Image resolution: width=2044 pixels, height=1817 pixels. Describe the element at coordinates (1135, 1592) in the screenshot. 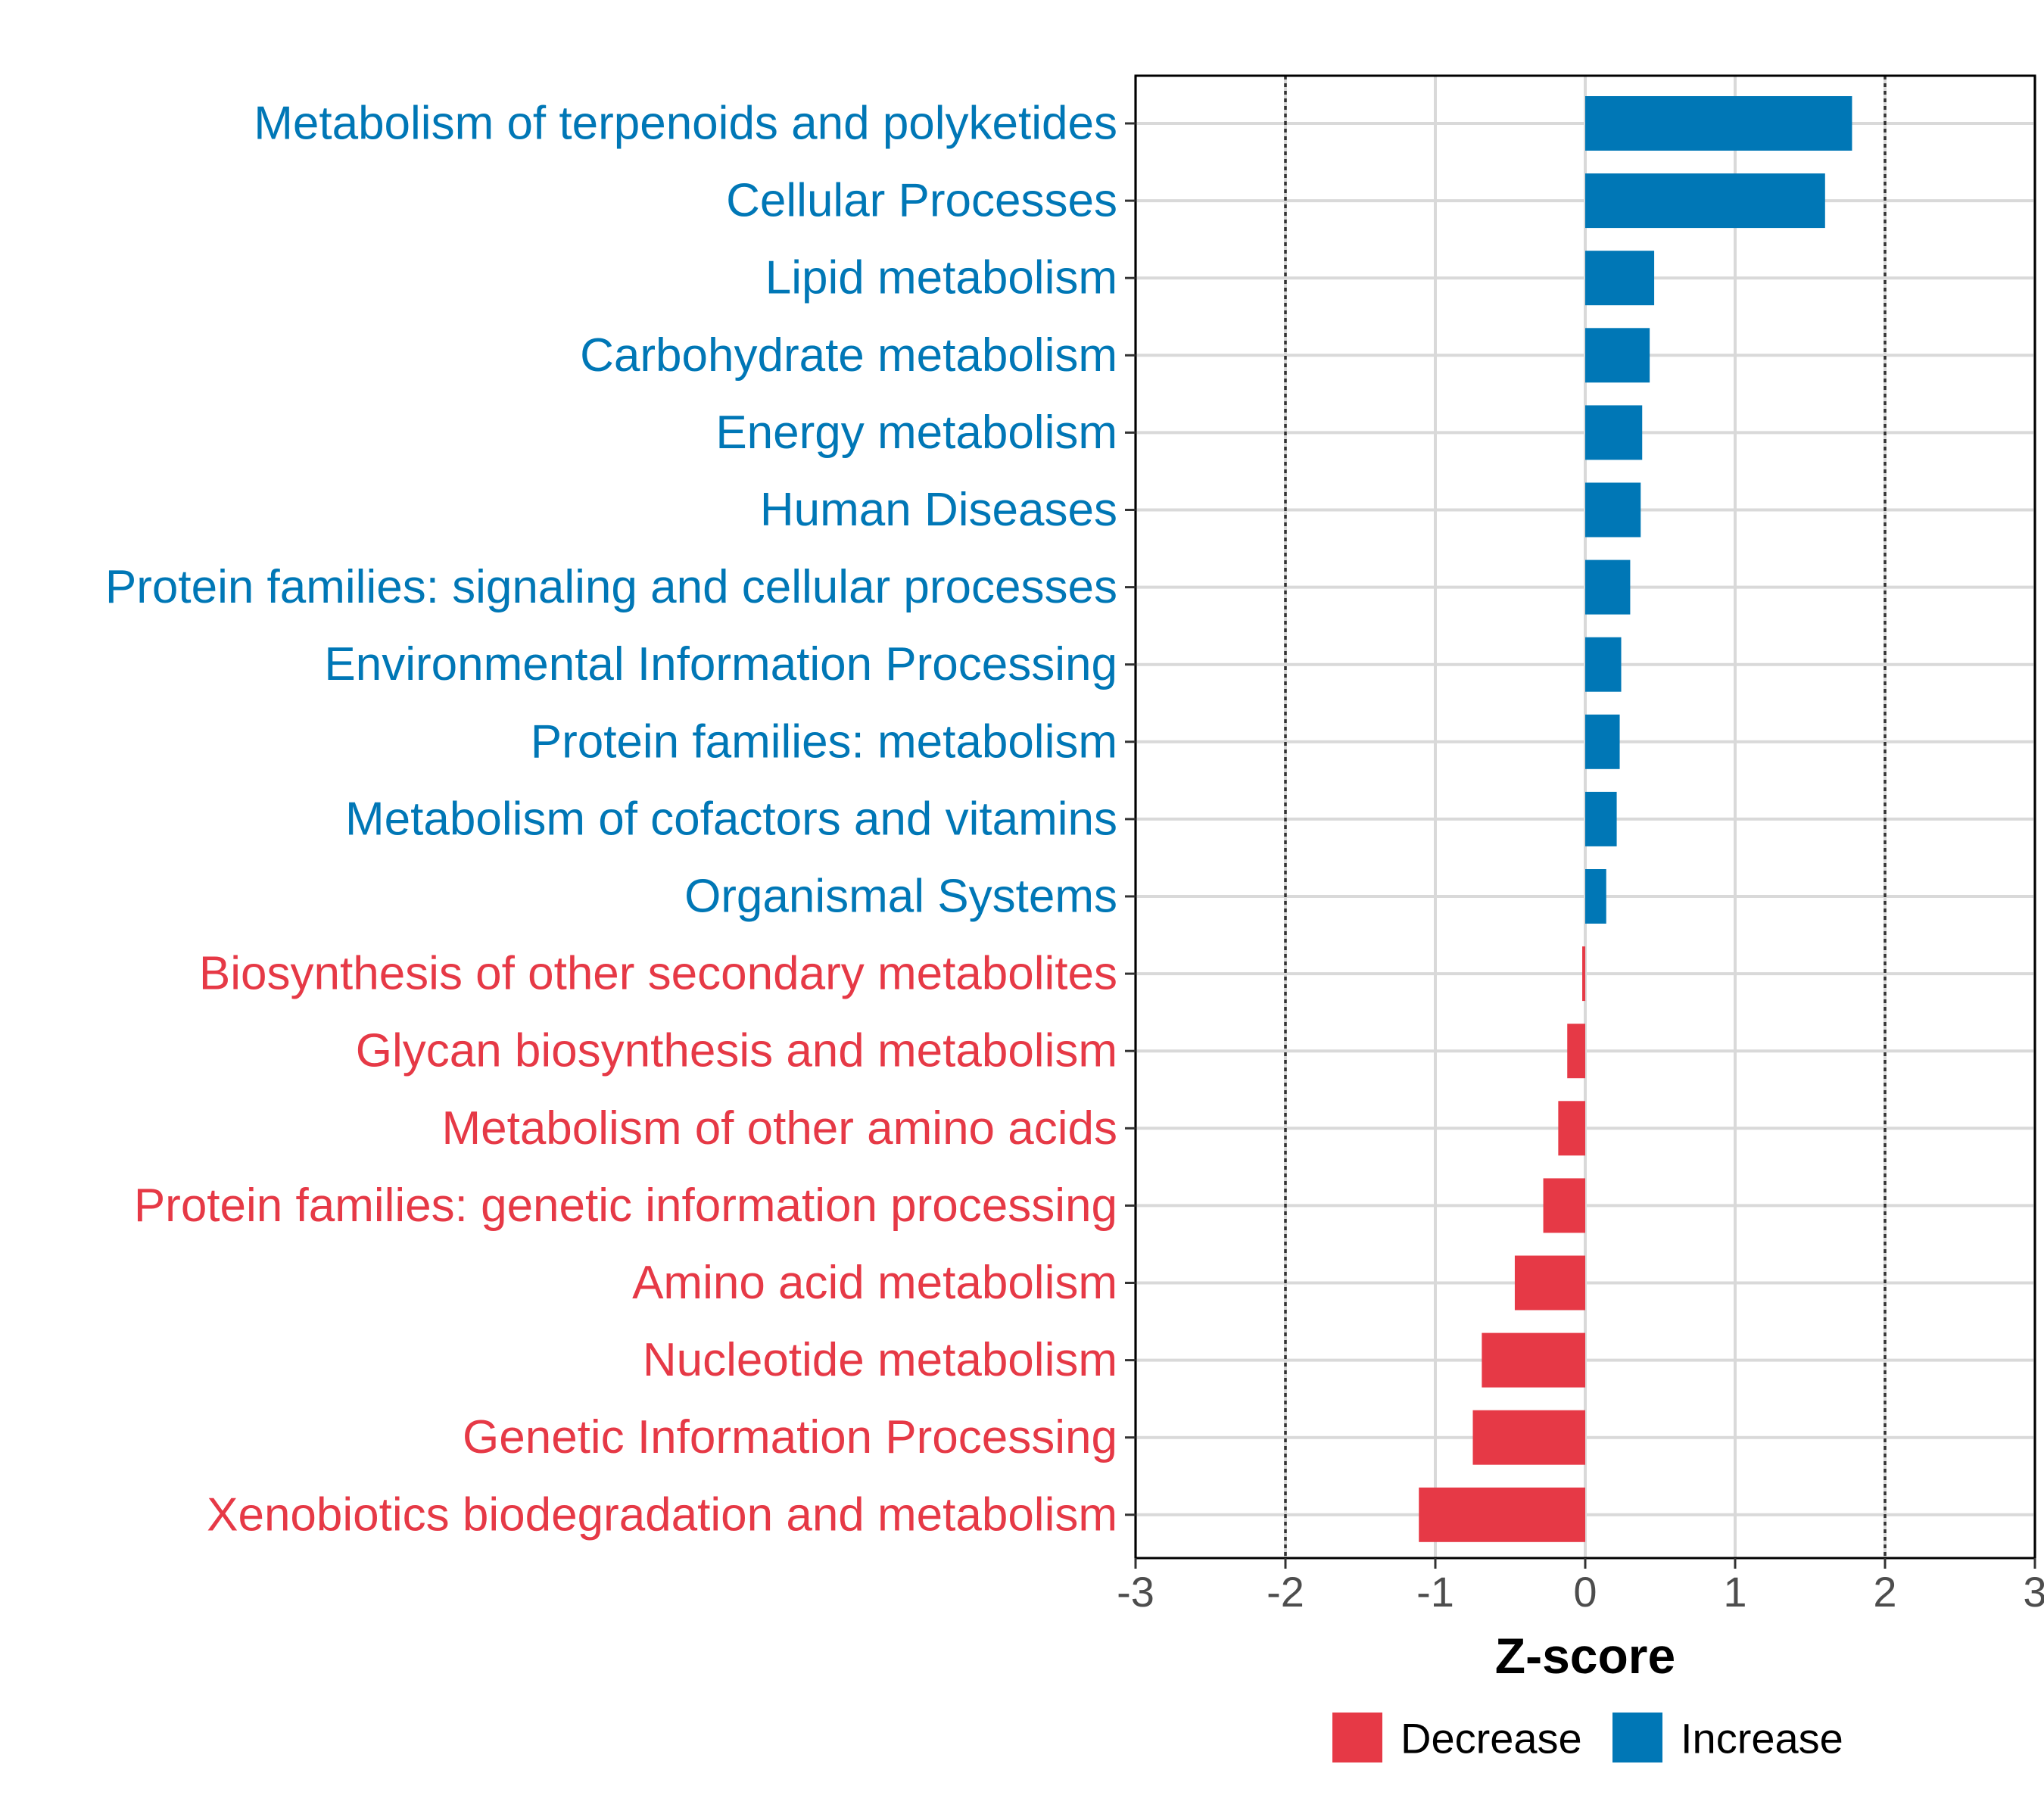

I see `x-tick-label: -3` at that location.